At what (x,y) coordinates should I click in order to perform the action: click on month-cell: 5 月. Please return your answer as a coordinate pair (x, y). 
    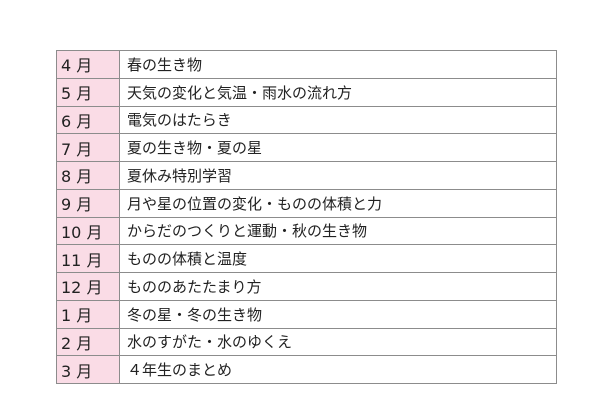
    Looking at the image, I should click on (88, 92).